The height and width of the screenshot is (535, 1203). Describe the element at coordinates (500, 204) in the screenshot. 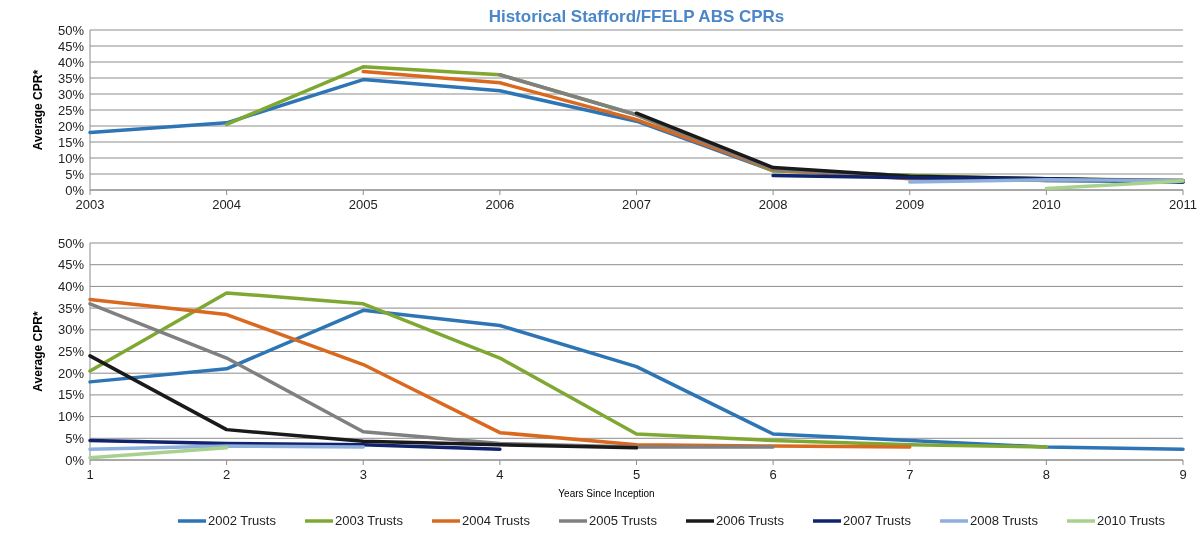

I see `x-tick-label: 2006` at that location.